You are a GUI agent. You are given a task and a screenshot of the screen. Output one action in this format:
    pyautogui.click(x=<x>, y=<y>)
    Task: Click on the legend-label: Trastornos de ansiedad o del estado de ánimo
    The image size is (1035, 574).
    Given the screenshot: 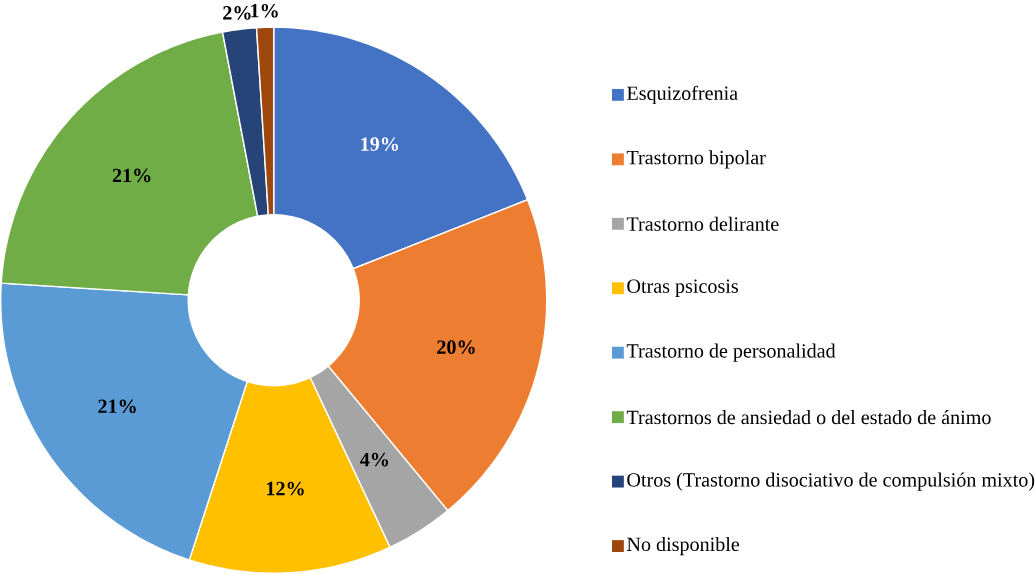 What is the action you would take?
    pyautogui.click(x=808, y=417)
    